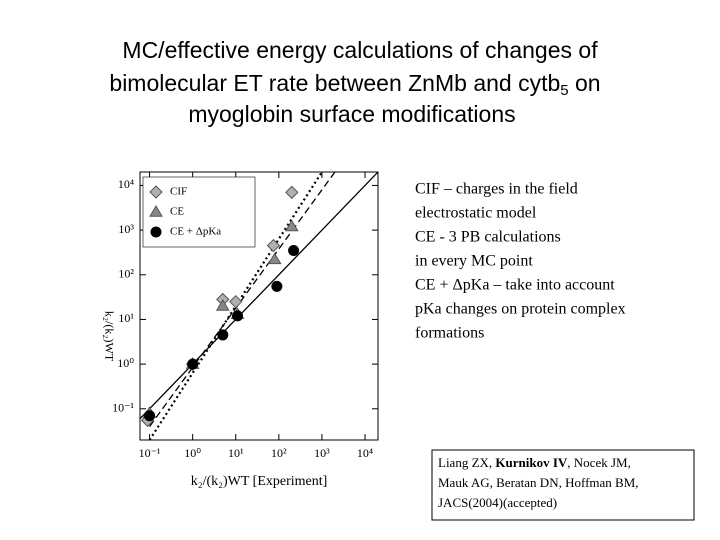  I want to click on x-tick-label: 10⁴, so click(365, 453).